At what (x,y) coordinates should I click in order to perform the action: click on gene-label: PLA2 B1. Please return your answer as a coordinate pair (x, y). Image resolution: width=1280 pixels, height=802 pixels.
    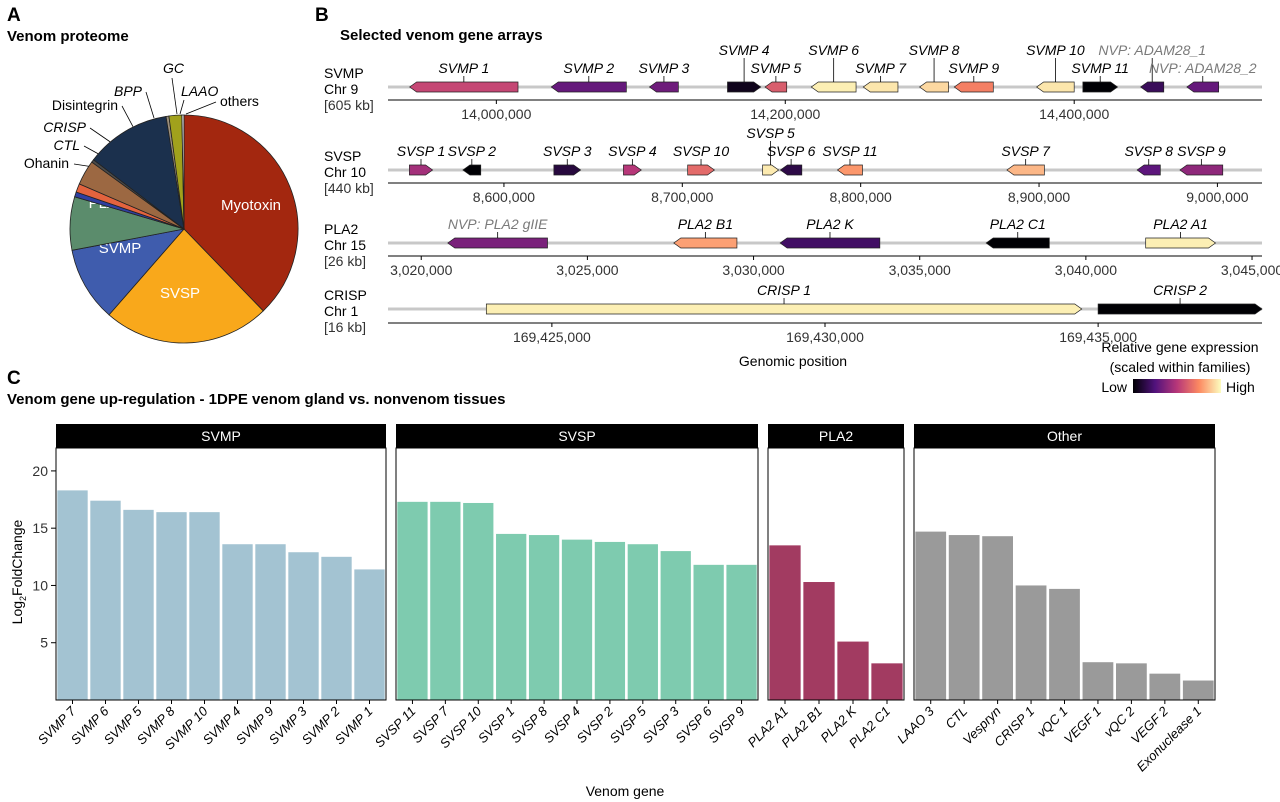
    Looking at the image, I should click on (705, 224).